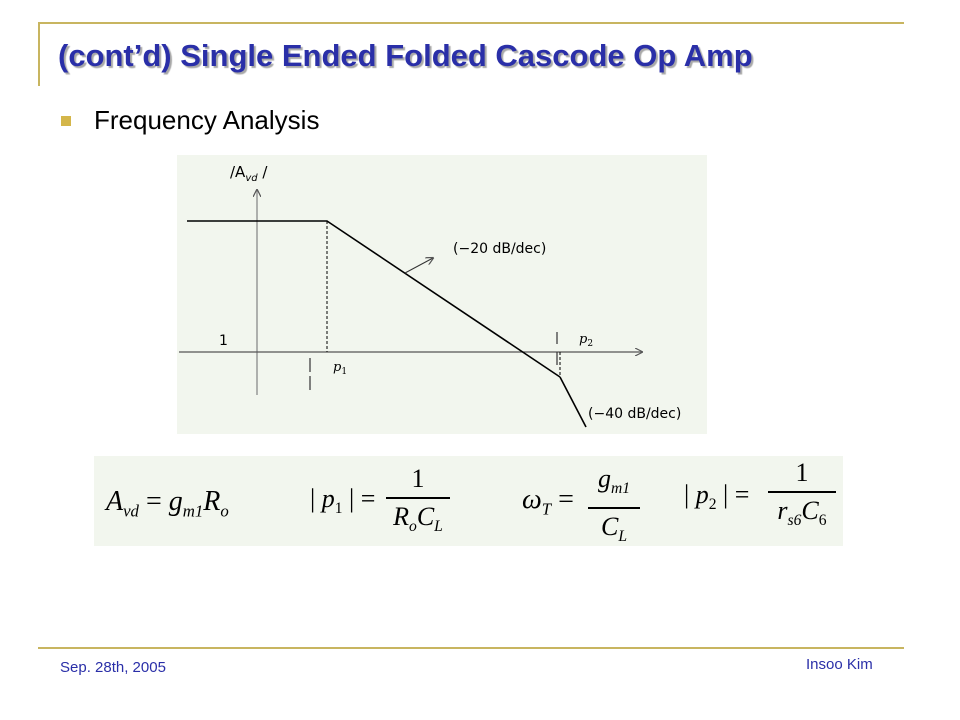 The width and height of the screenshot is (960, 720). Describe the element at coordinates (224, 511) in the screenshot. I see `gain-resistance-sub: o` at that location.